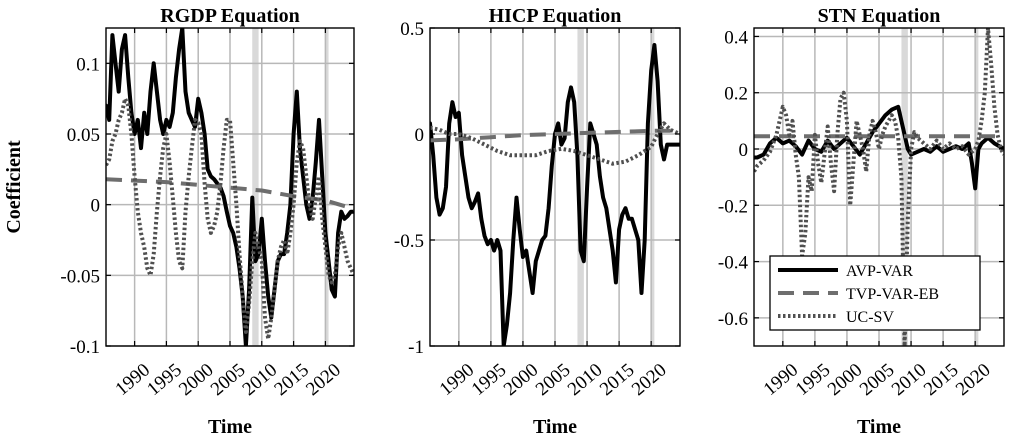 This screenshot has width=1010, height=440. What do you see at coordinates (879, 147) in the screenshot?
I see `series-line-avp-var` at bounding box center [879, 147].